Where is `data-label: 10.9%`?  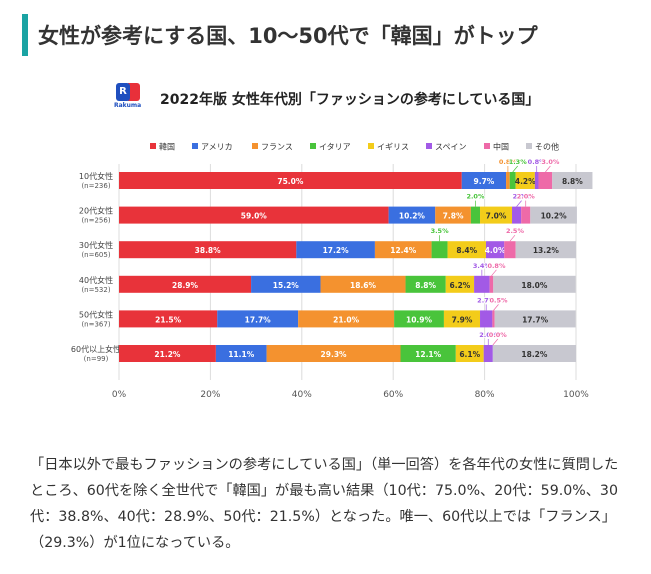
data-label: 10.9% is located at coordinates (419, 319).